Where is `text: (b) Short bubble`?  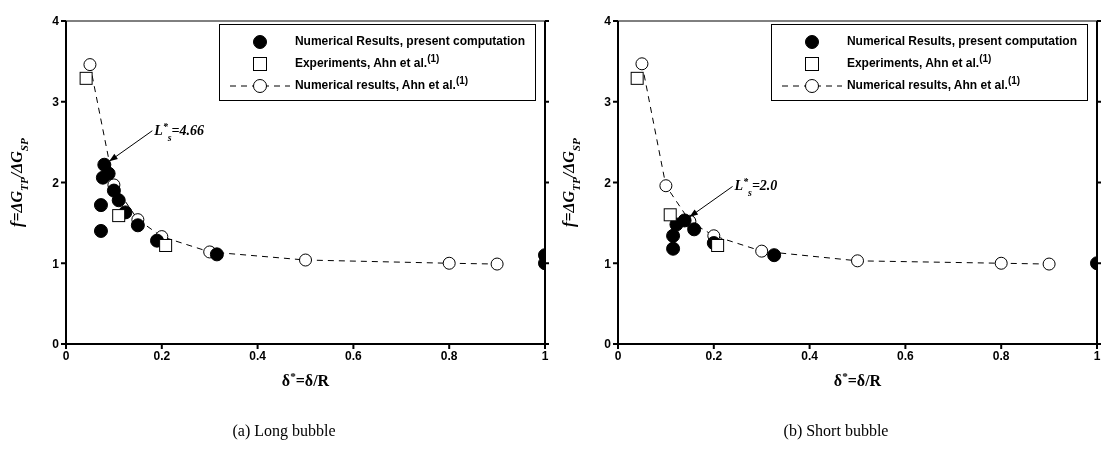 text: (b) Short bubble is located at coordinates (836, 431).